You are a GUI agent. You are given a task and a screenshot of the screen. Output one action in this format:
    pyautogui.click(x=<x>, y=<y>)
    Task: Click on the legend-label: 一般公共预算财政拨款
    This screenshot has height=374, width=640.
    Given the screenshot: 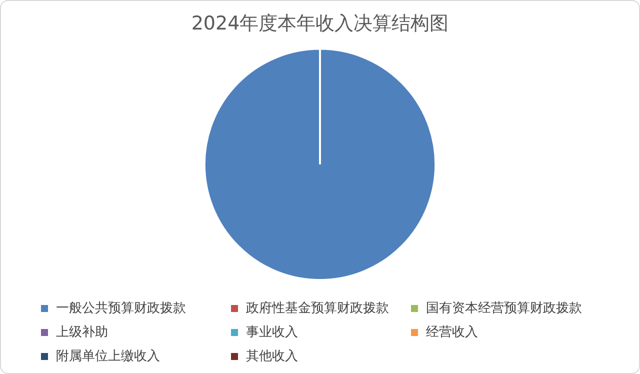 What is the action you would take?
    pyautogui.click(x=121, y=308)
    